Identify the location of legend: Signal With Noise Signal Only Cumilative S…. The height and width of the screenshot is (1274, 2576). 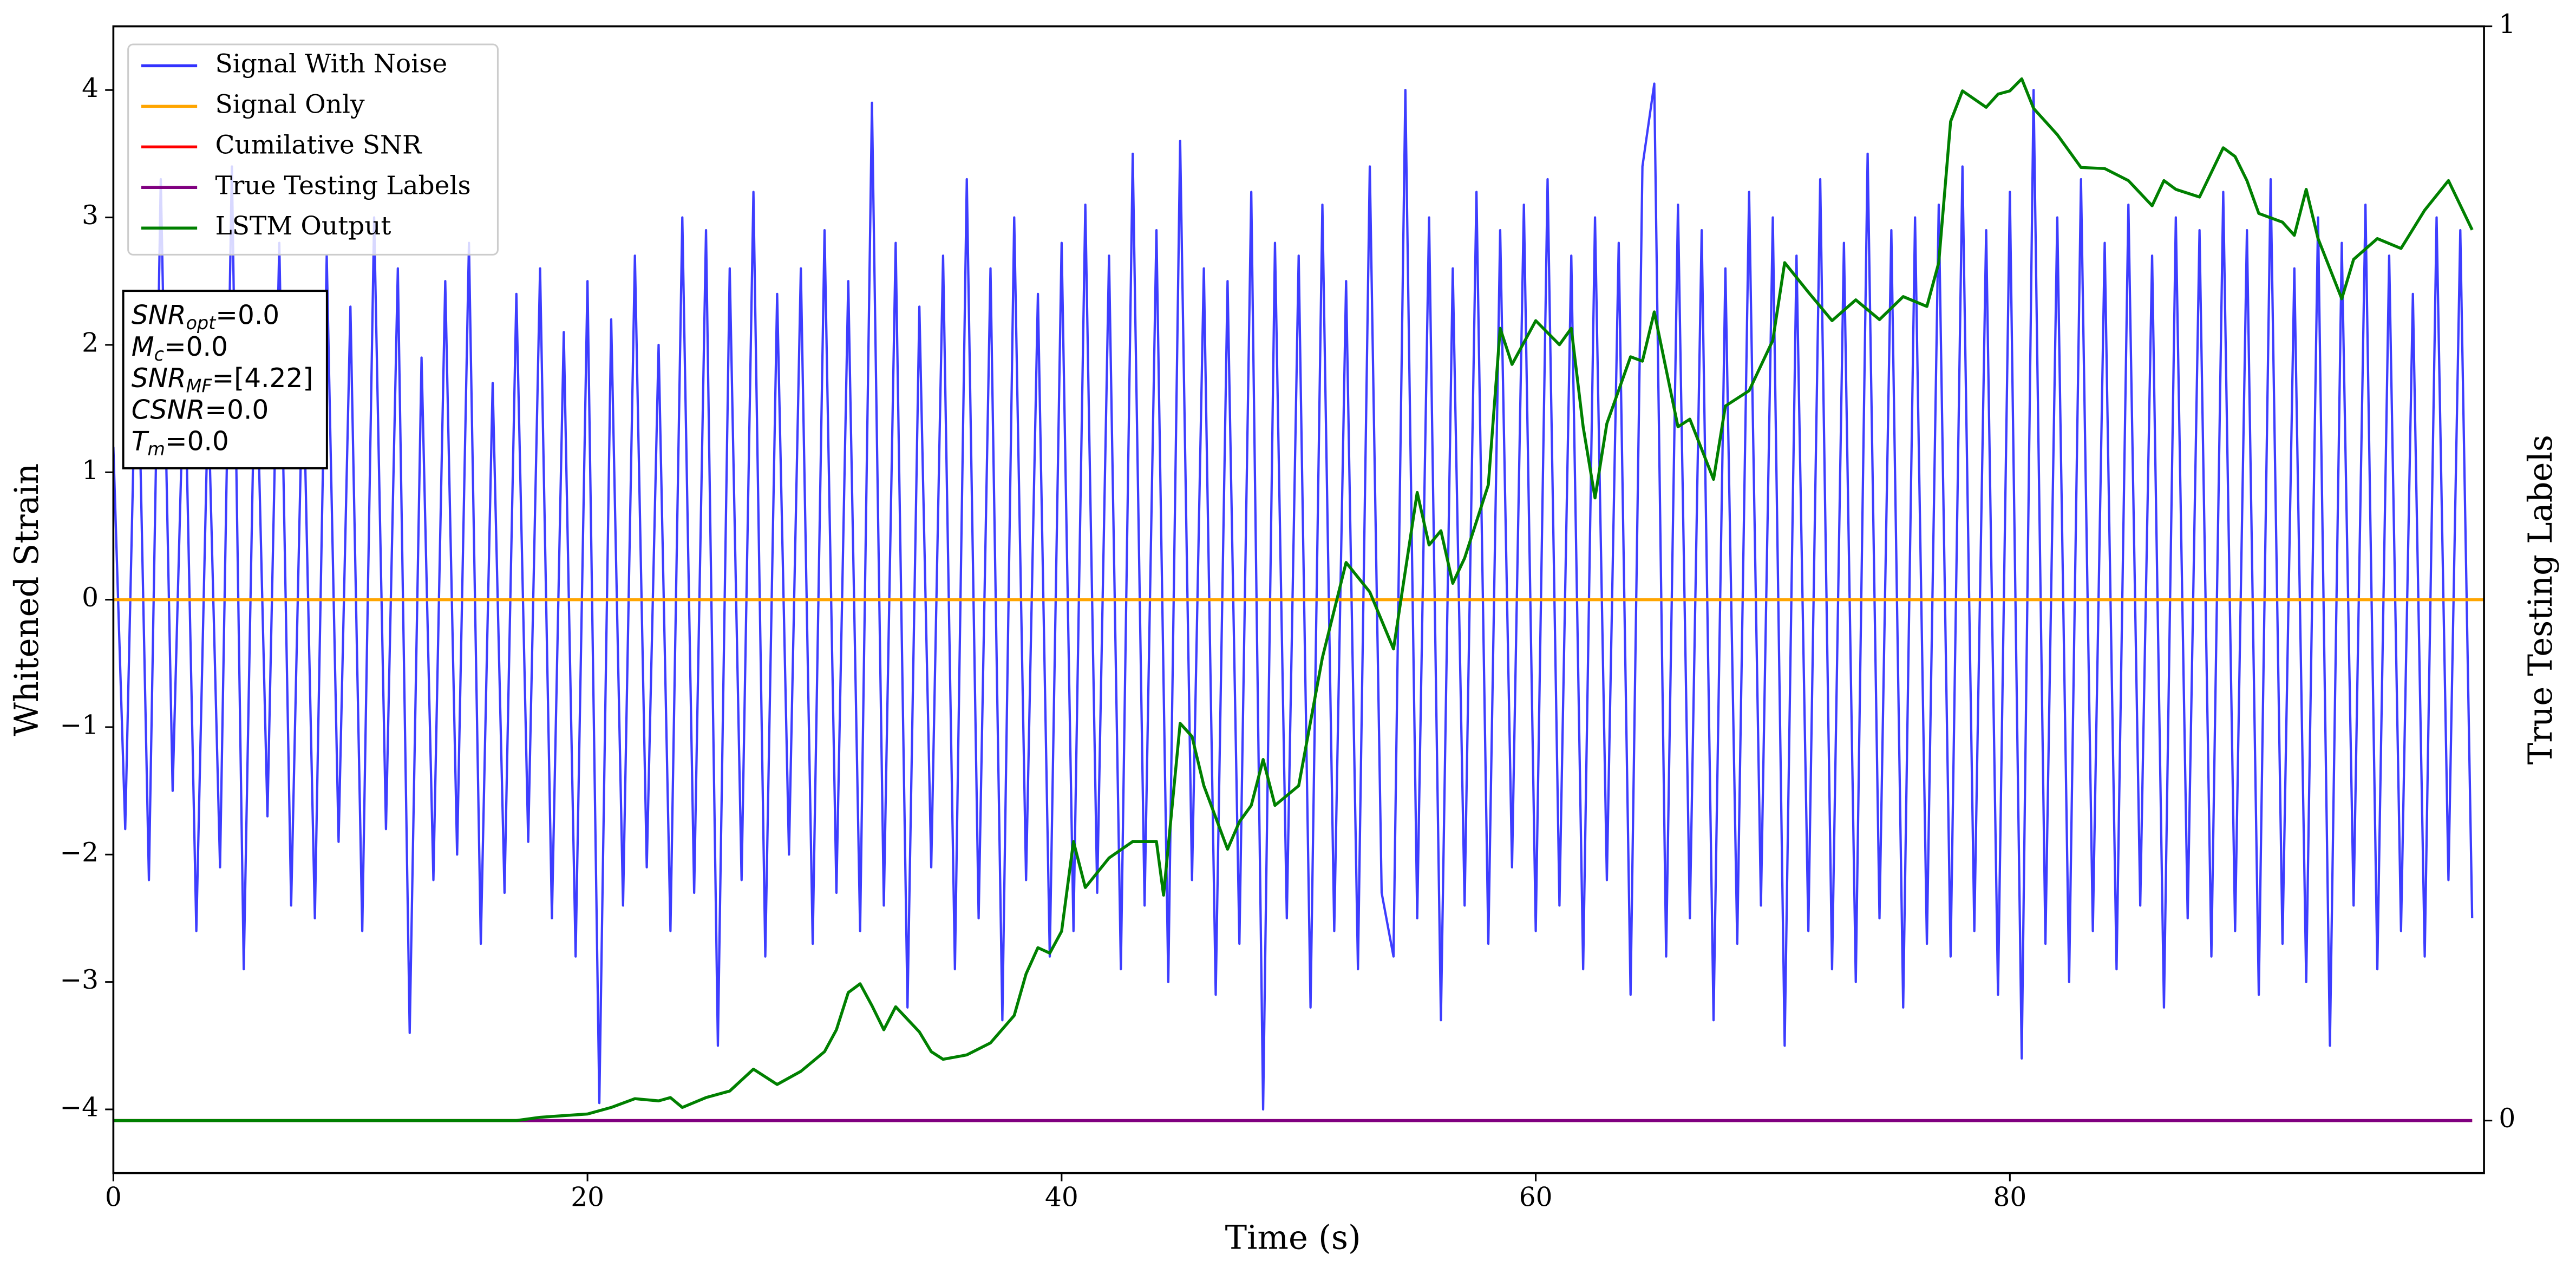
(313, 149).